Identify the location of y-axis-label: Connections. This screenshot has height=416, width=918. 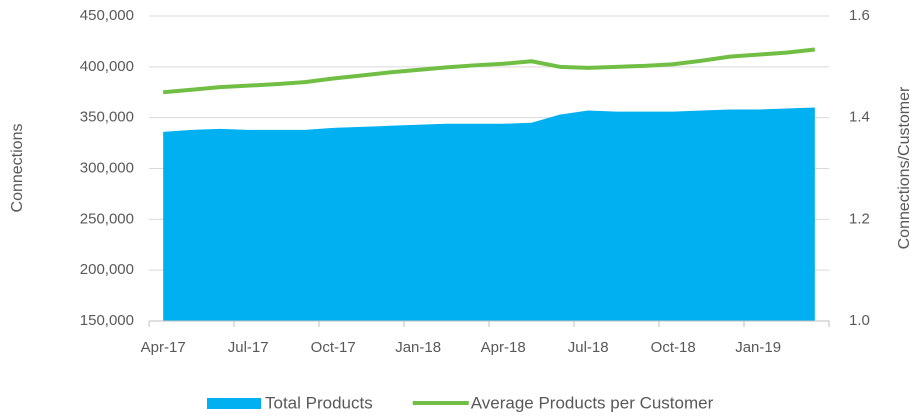
(17, 168).